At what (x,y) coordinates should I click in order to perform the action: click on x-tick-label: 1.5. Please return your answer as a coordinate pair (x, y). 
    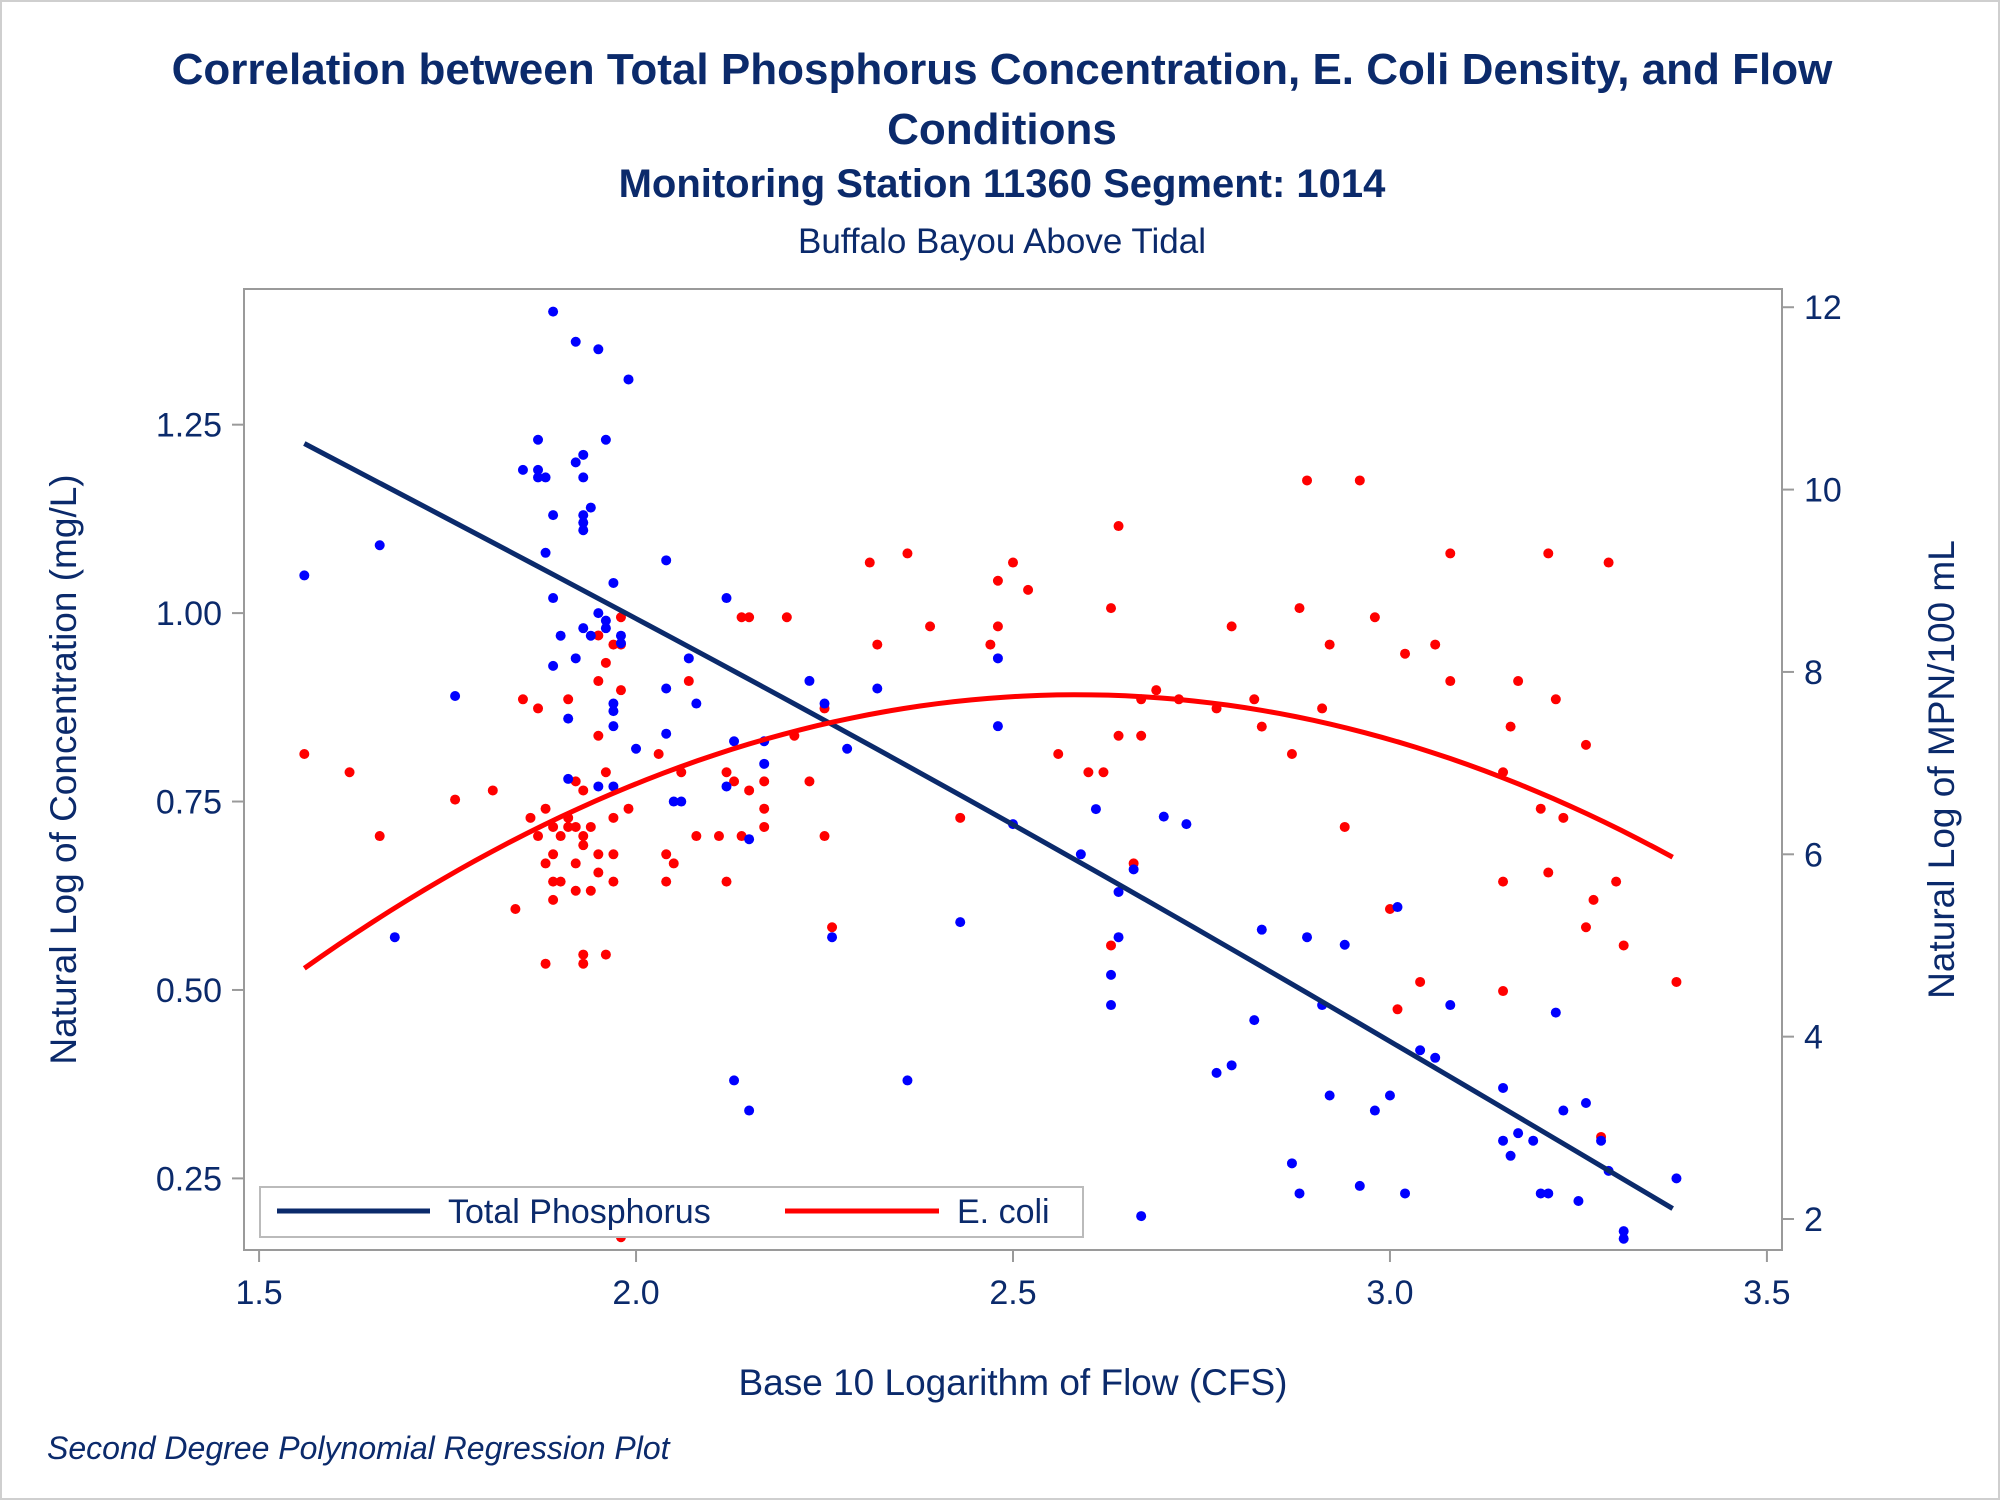
    Looking at the image, I should click on (258, 1293).